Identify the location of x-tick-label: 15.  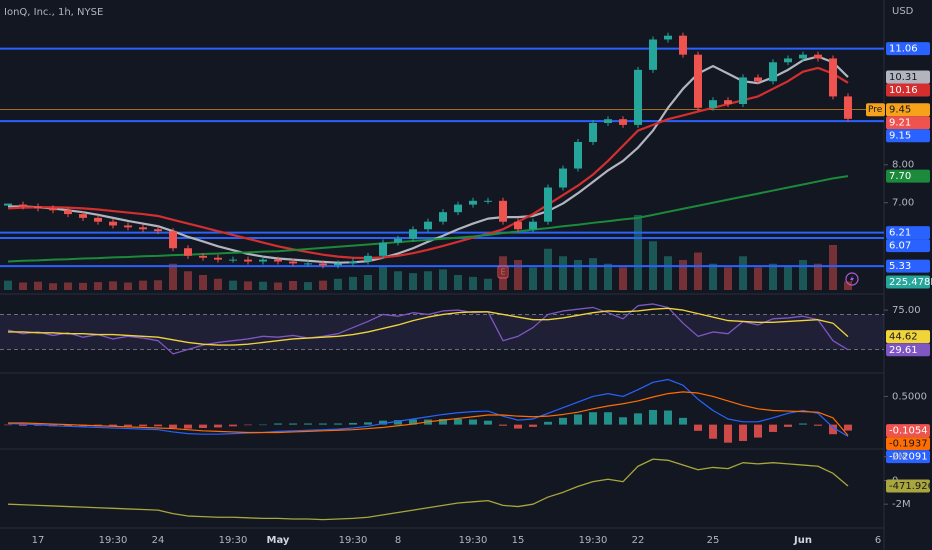
(518, 540).